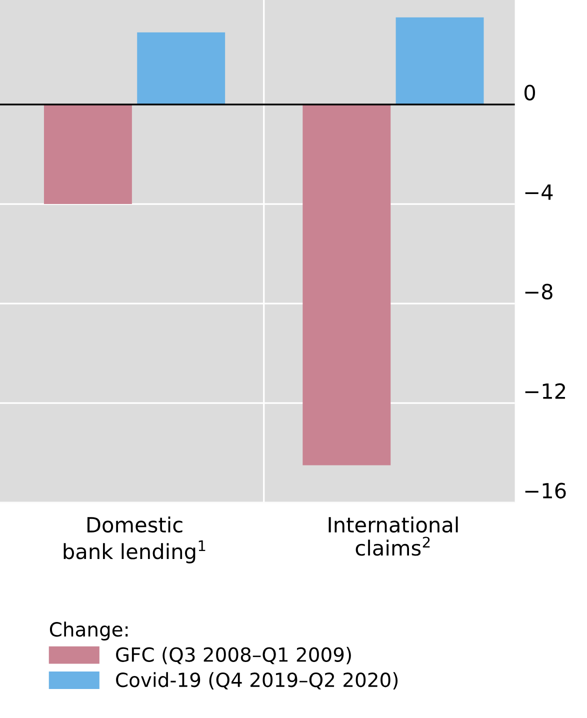  What do you see at coordinates (530, 92) in the screenshot?
I see `y-tick-label: 0` at bounding box center [530, 92].